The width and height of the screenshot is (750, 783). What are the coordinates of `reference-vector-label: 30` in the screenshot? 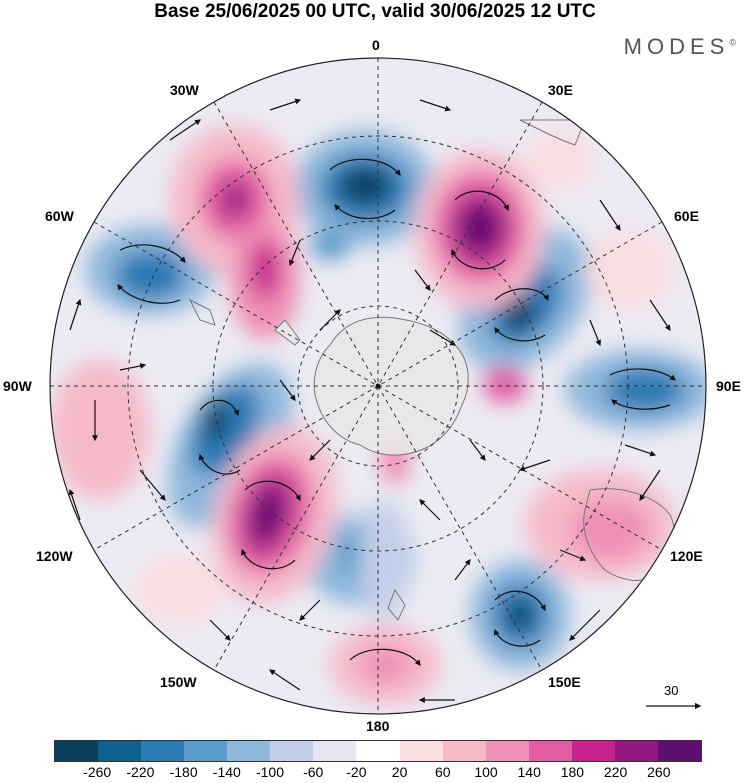 It's located at (671, 690).